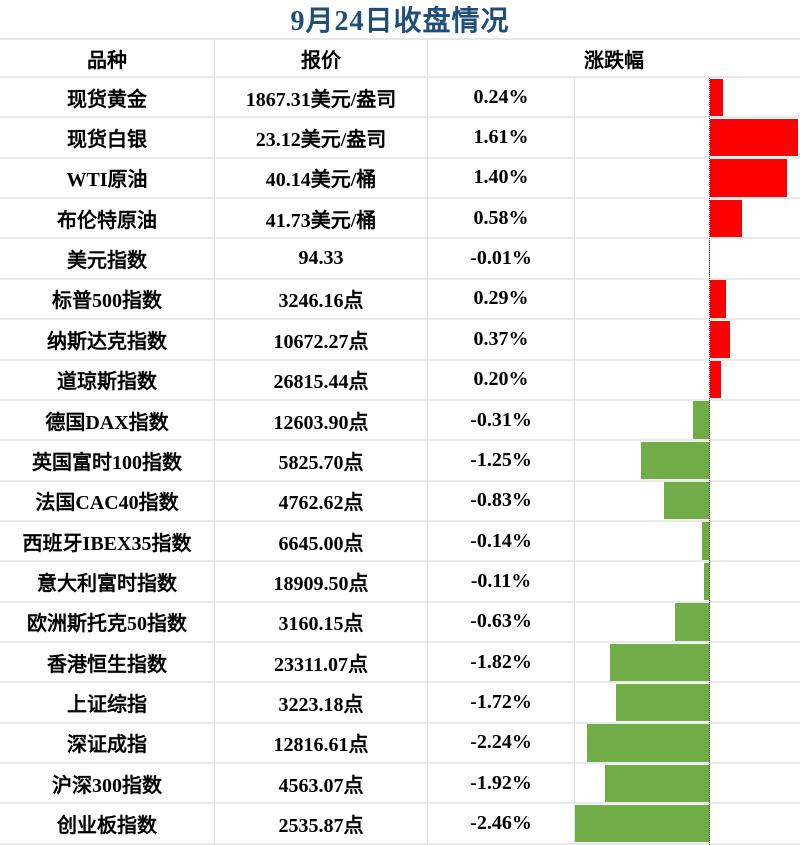 This screenshot has width=800, height=845. What do you see at coordinates (107, 340) in the screenshot?
I see `instrument-name: 纳斯达克指数` at bounding box center [107, 340].